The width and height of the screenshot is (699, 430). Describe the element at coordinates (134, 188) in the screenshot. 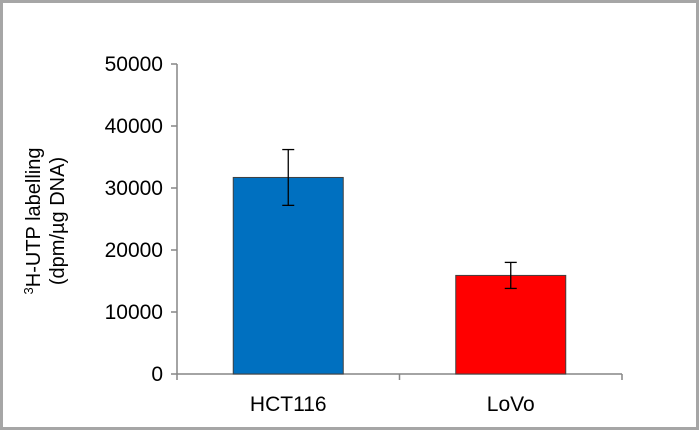

I see `y-tick-label: 30000` at that location.